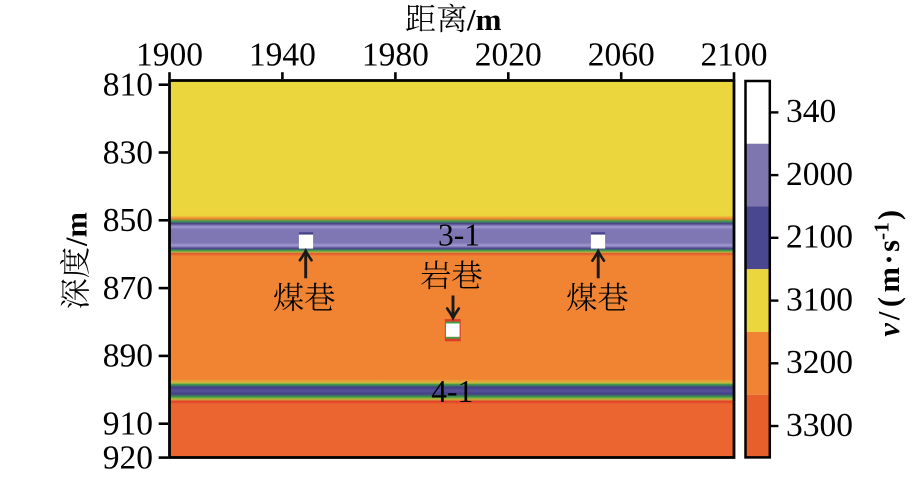 The image size is (924, 477). Describe the element at coordinates (811, 111) in the screenshot. I see `svg-text: 340` at that location.